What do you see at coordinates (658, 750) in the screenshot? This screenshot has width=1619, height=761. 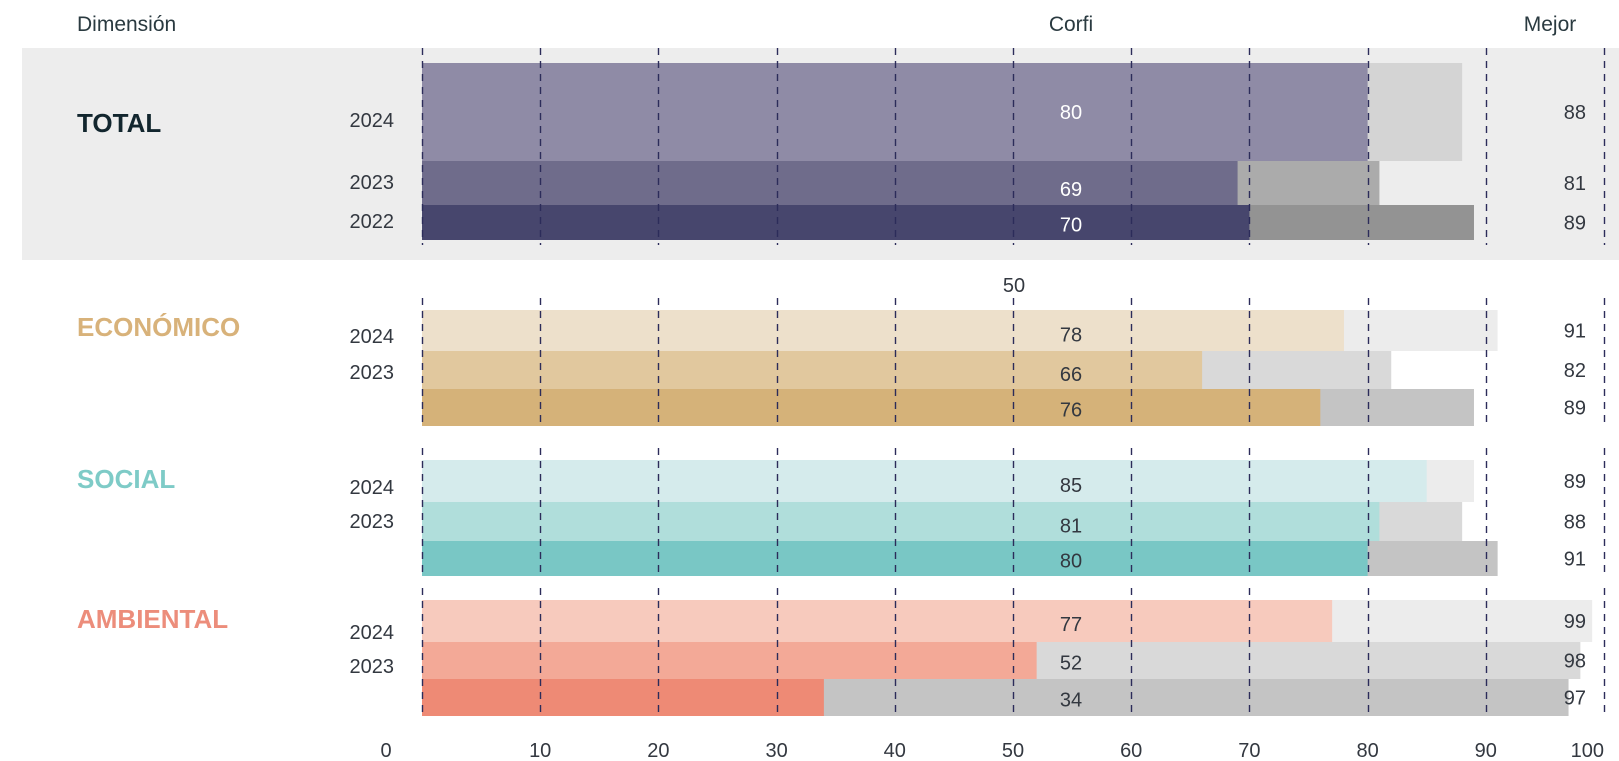 I see `x-tick-label: 20` at bounding box center [658, 750].